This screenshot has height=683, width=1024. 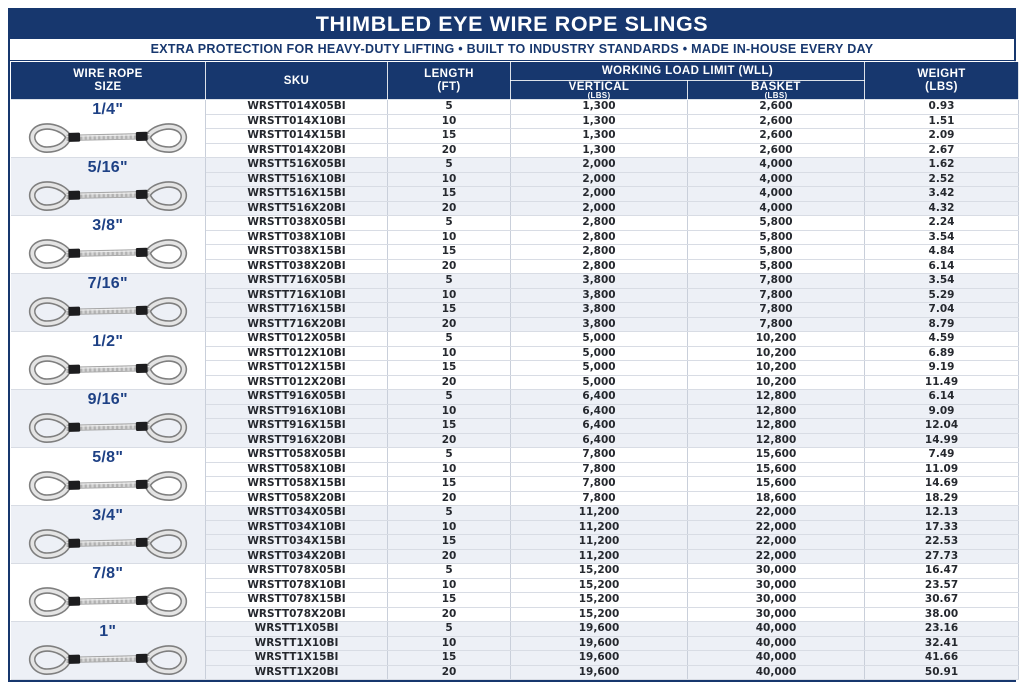 I want to click on wire-rope-size-cell: 7/8", so click(x=108, y=592).